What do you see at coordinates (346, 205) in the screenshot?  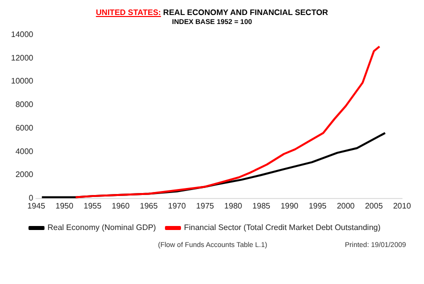 I see `x-tick-label: 2000` at bounding box center [346, 205].